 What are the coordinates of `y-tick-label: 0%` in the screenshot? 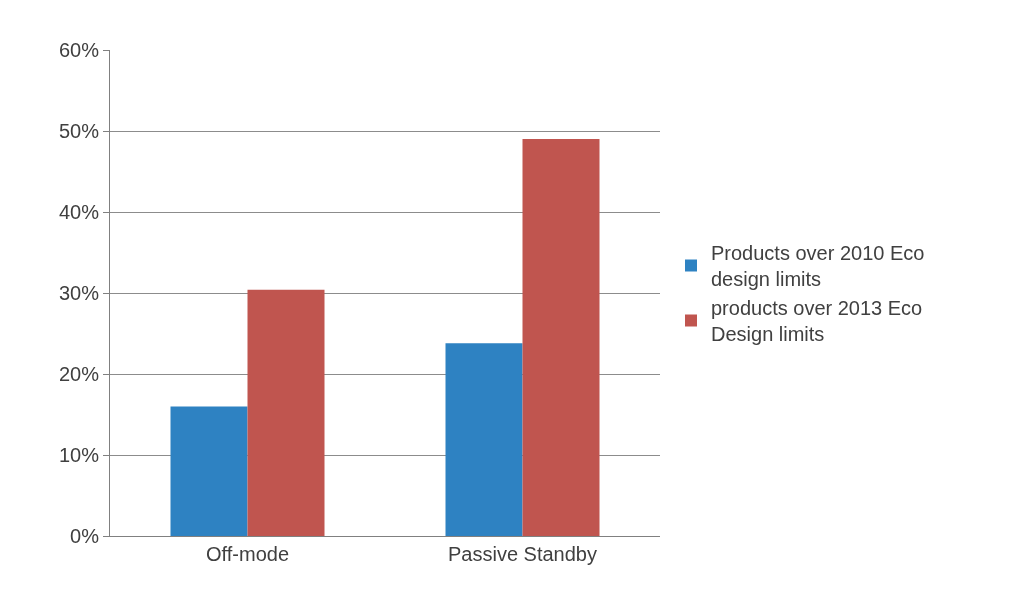 It's located at (85, 536).